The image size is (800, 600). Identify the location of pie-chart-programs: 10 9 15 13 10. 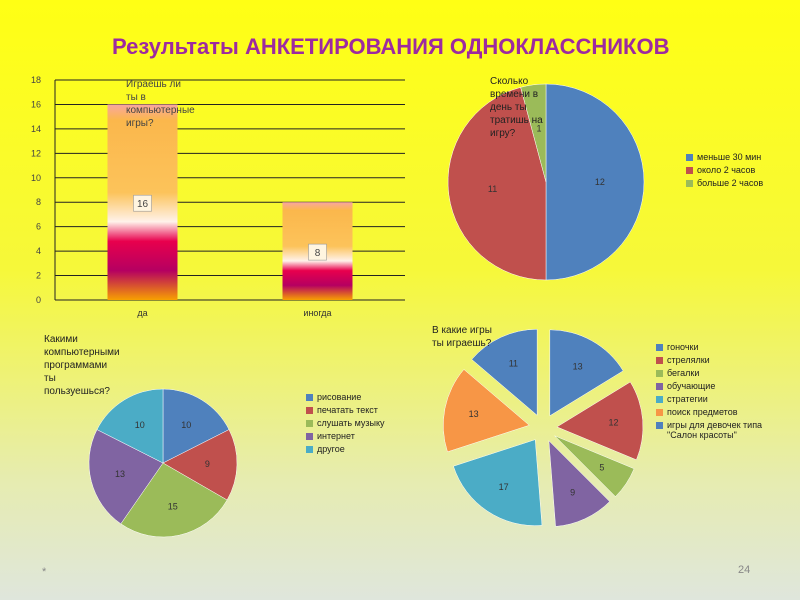
(163, 463).